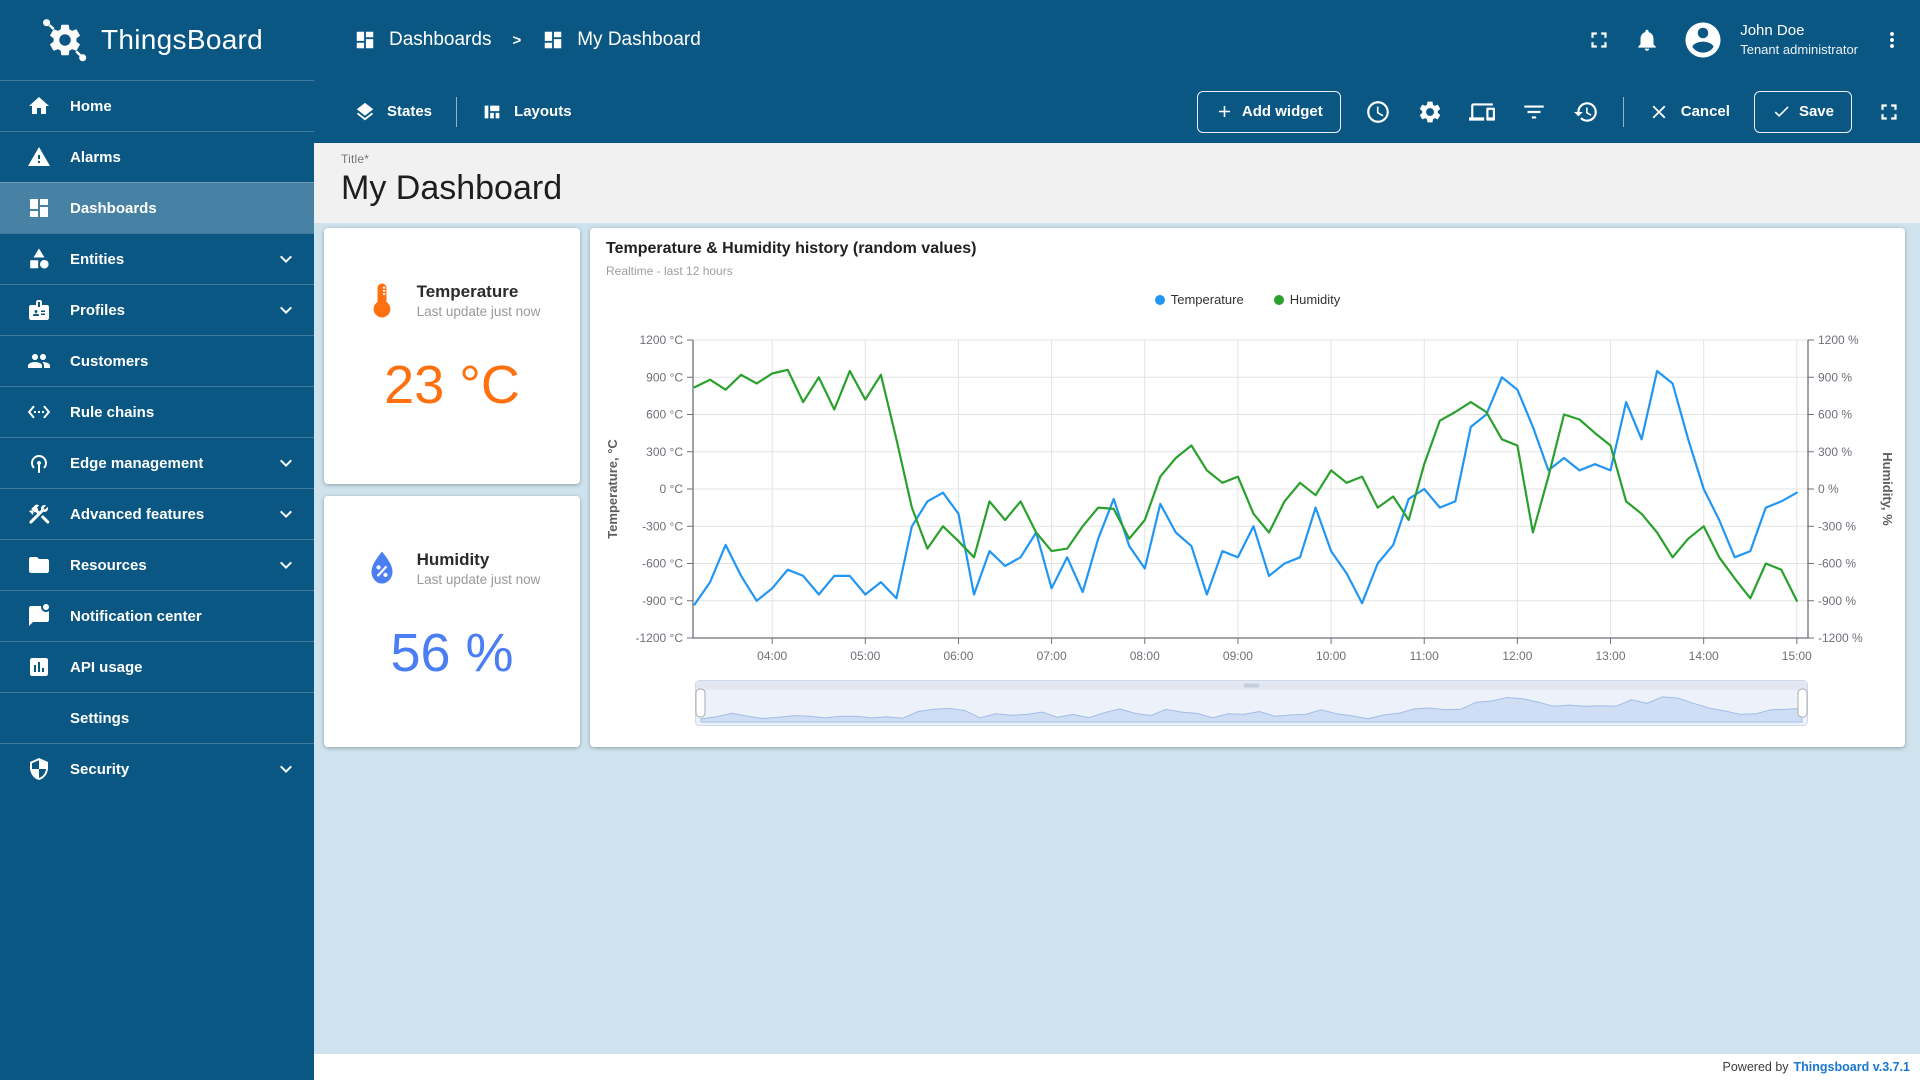 The image size is (1920, 1080). Describe the element at coordinates (1268, 111) in the screenshot. I see `add-widget-button: Add widget` at that location.